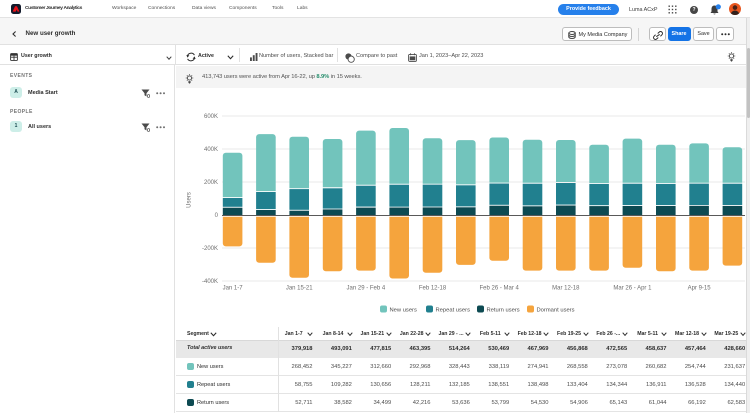 Image resolution: width=750 pixels, height=413 pixels. Describe the element at coordinates (366, 289) in the screenshot. I see `svg-text: Jan 29 - Feb 4` at that location.